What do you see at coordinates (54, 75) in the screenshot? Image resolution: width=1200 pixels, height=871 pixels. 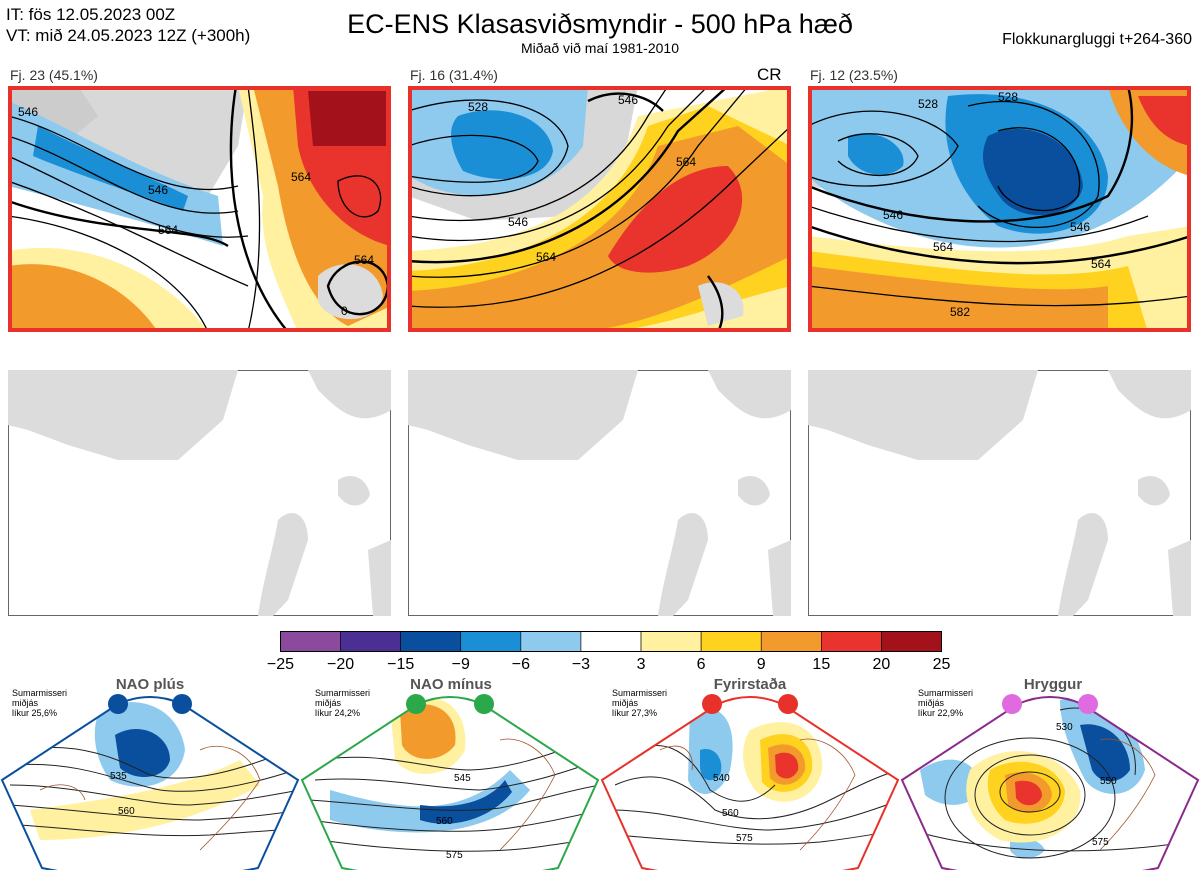 I see `panel-1-label: Fj. 23 (45.1%)` at bounding box center [54, 75].